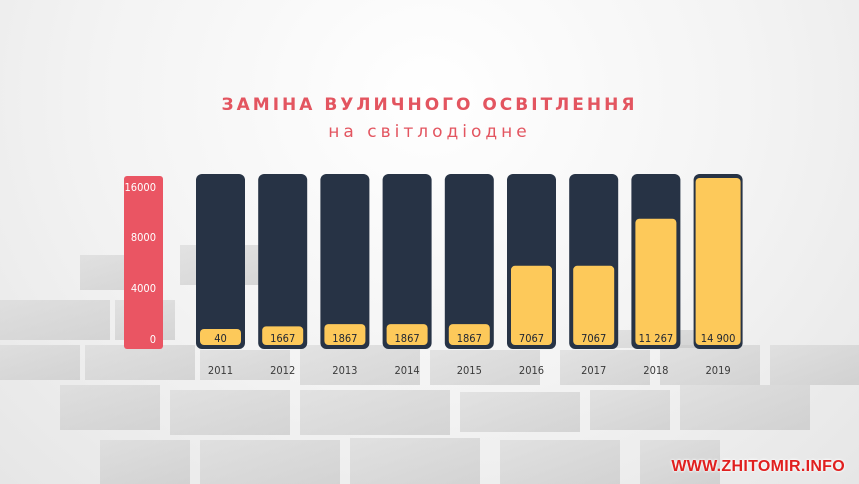 This screenshot has height=484, width=859. Describe the element at coordinates (429, 132) in the screenshot. I see `chart-subtitle: на світлодіодне` at that location.